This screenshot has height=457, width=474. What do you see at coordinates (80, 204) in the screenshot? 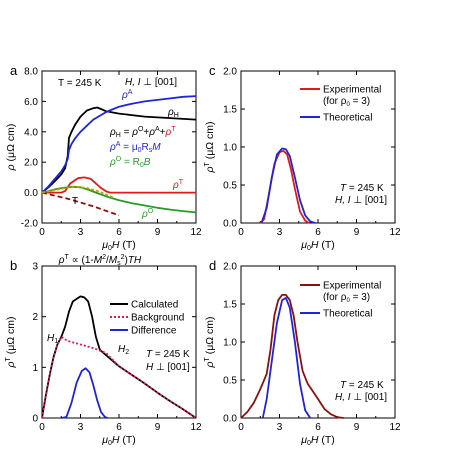
I see `series-line-t` at bounding box center [80, 204].